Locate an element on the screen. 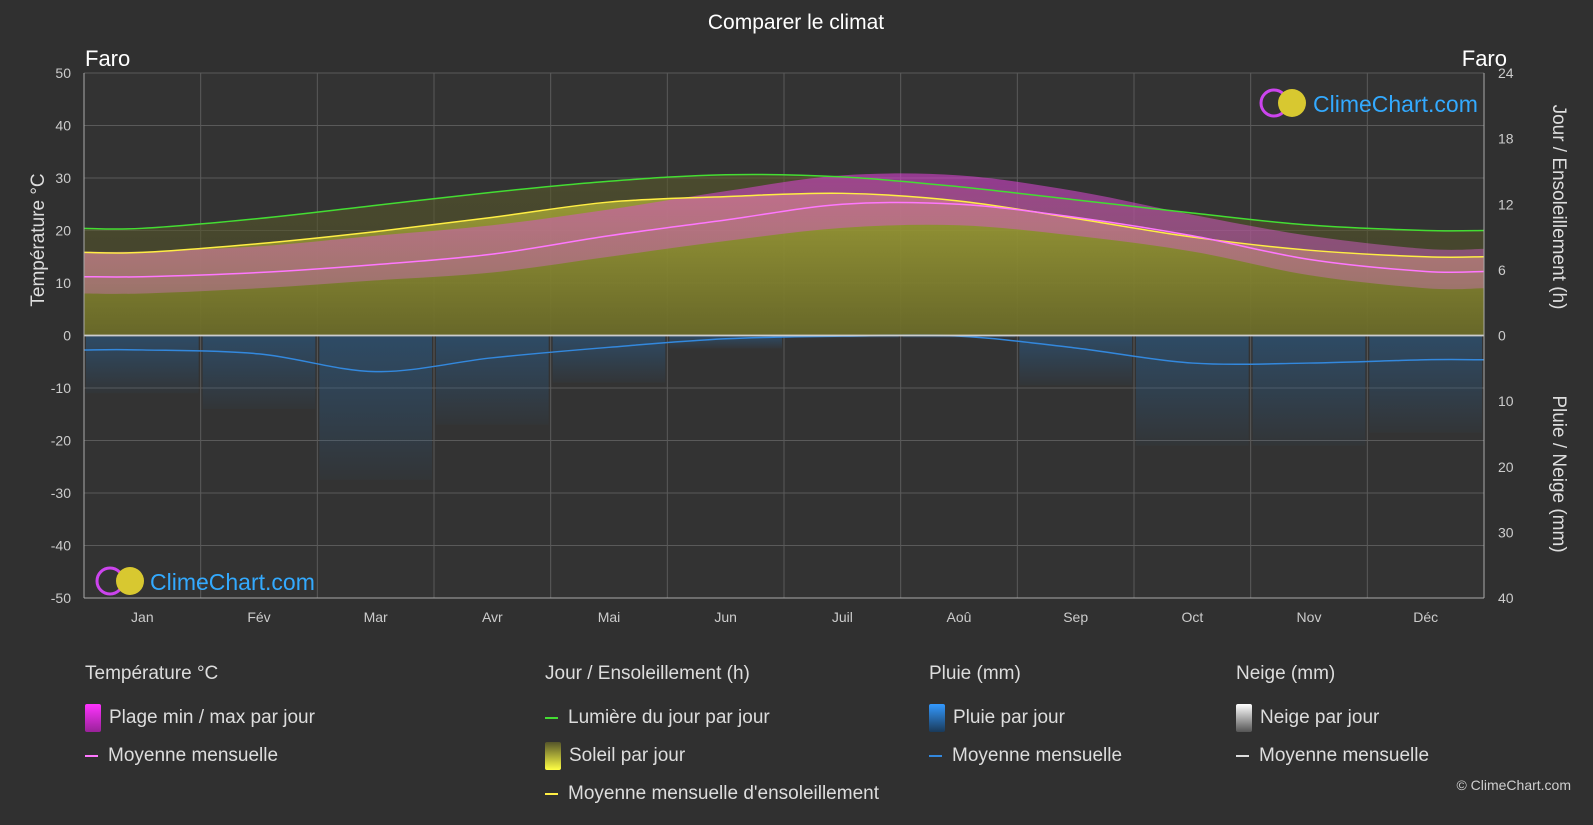 This screenshot has height=825, width=1593. legend-snow-header: Neige (mm) is located at coordinates (1286, 673).